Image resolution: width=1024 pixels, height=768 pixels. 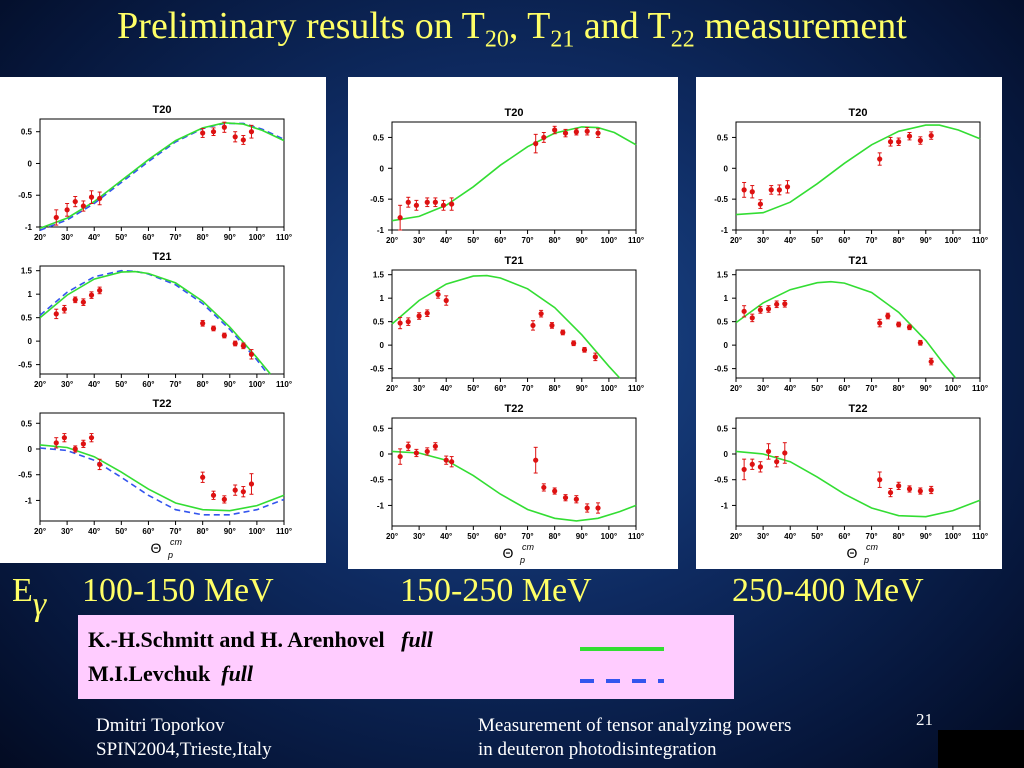 What do you see at coordinates (852, 553) in the screenshot?
I see `x-axis-label-theta: Θ` at bounding box center [852, 553].